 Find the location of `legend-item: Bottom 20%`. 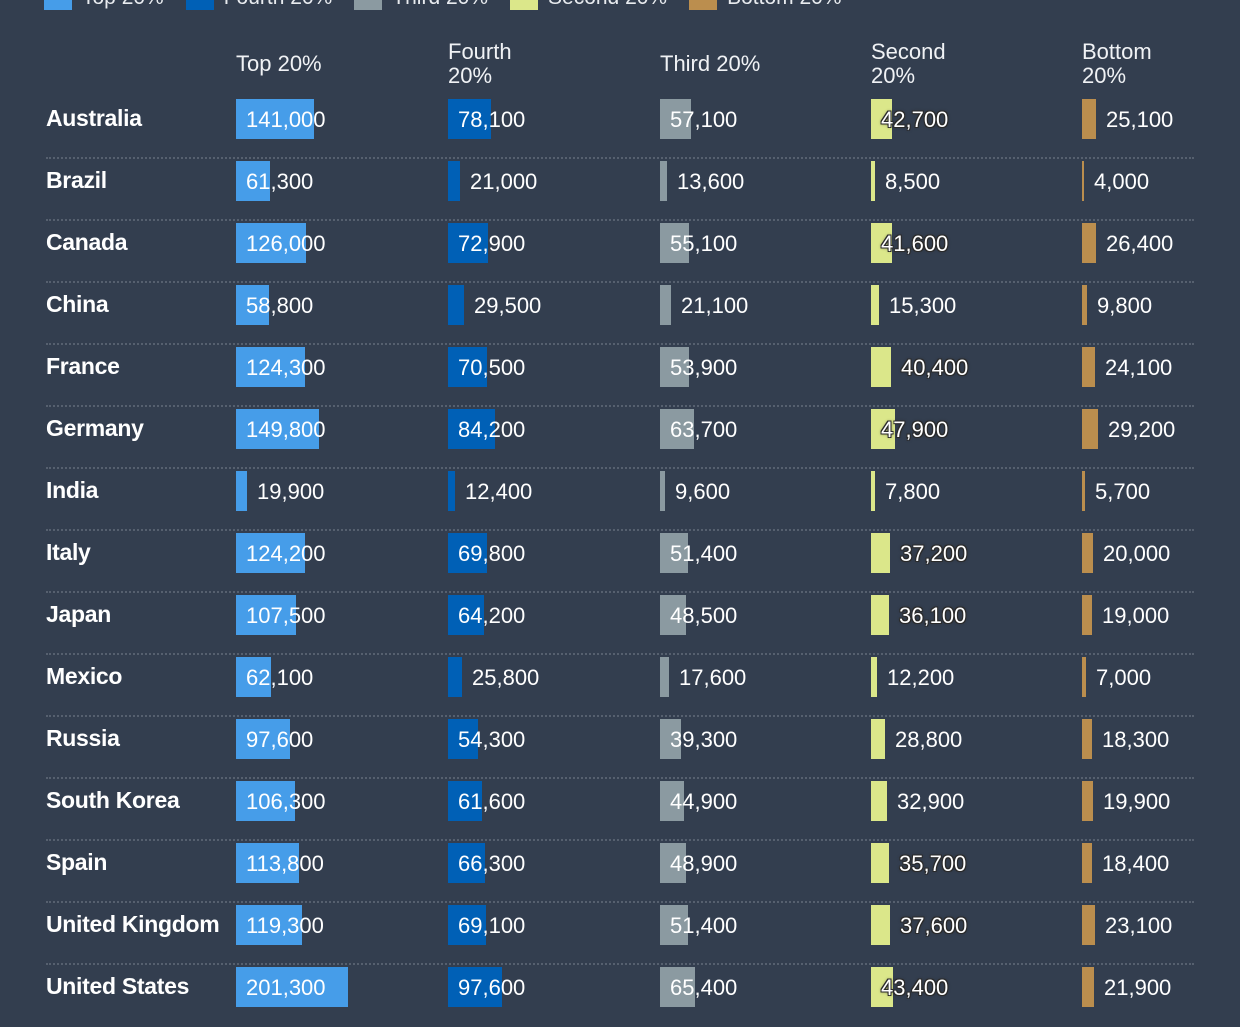

legend-item: Bottom 20% is located at coordinates (765, 5).